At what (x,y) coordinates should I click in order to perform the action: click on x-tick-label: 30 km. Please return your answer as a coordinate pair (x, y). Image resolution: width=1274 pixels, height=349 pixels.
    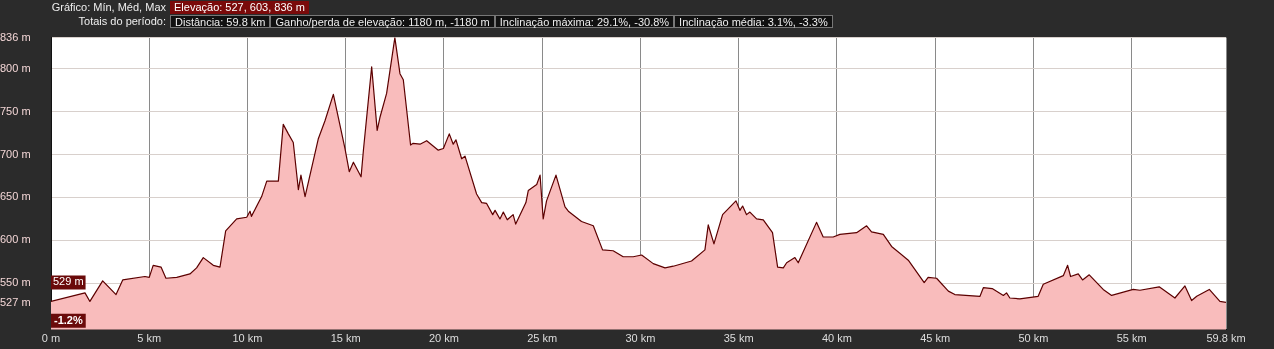
    Looking at the image, I should click on (640, 338).